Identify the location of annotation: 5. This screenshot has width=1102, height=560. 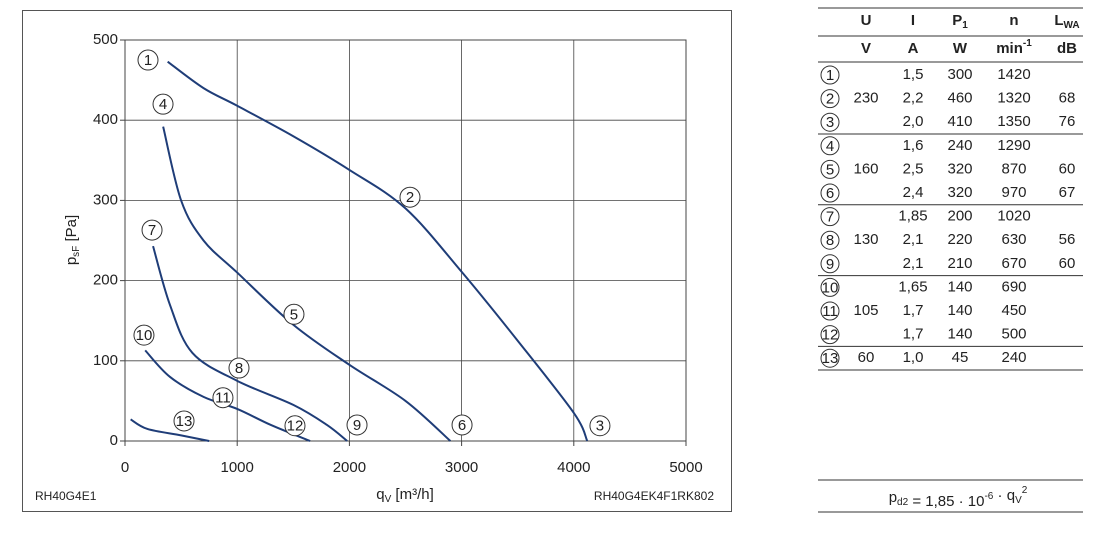
(294, 314).